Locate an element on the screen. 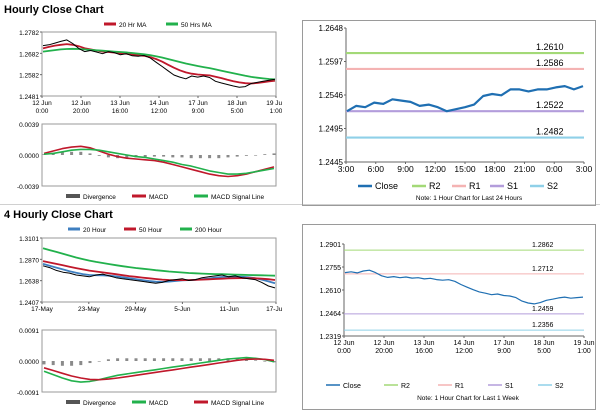 The width and height of the screenshot is (600, 413). x-tick-label: 17-Jun is located at coordinates (274, 309).